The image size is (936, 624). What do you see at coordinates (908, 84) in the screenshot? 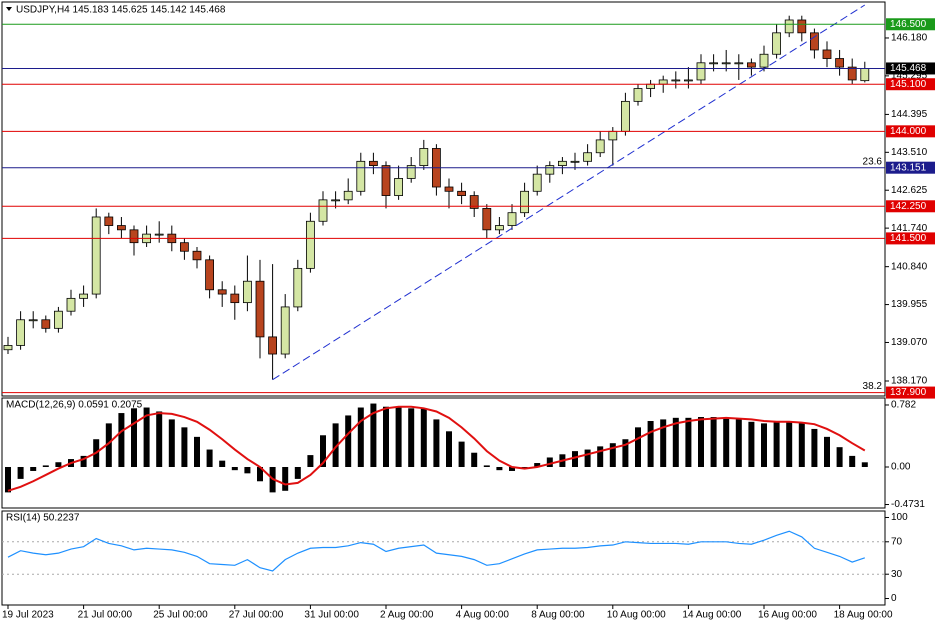
I see `level-label: 145.100` at bounding box center [908, 84].